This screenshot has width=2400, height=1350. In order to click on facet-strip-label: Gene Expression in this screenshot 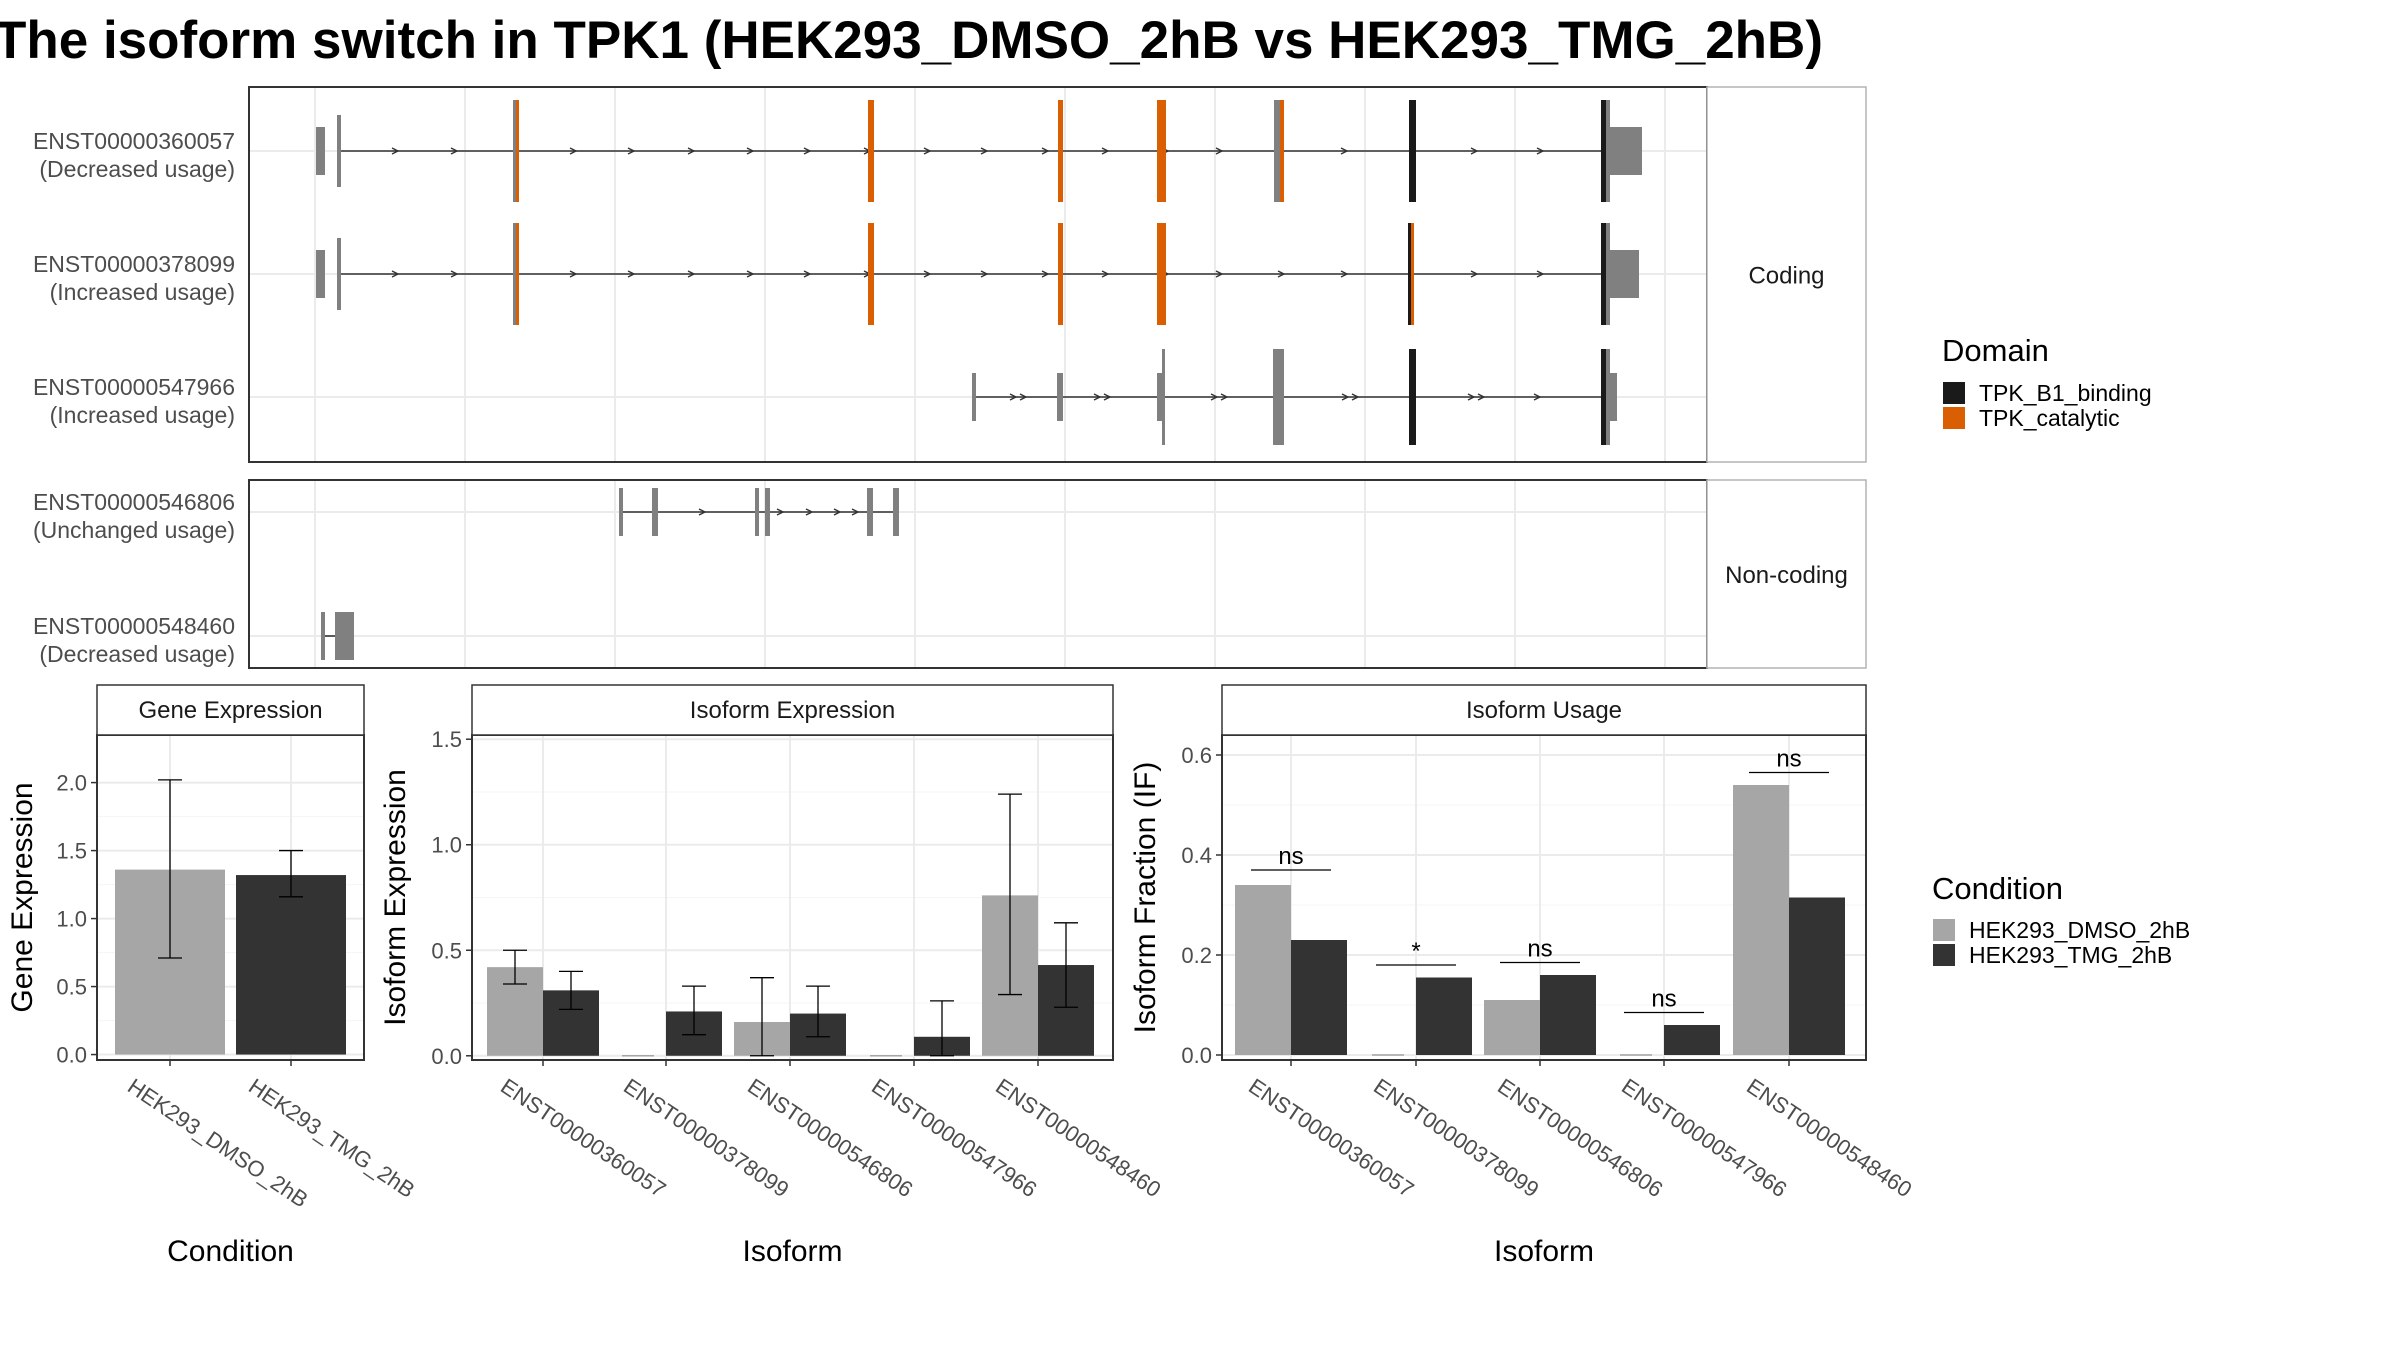, I will do `click(230, 710)`.